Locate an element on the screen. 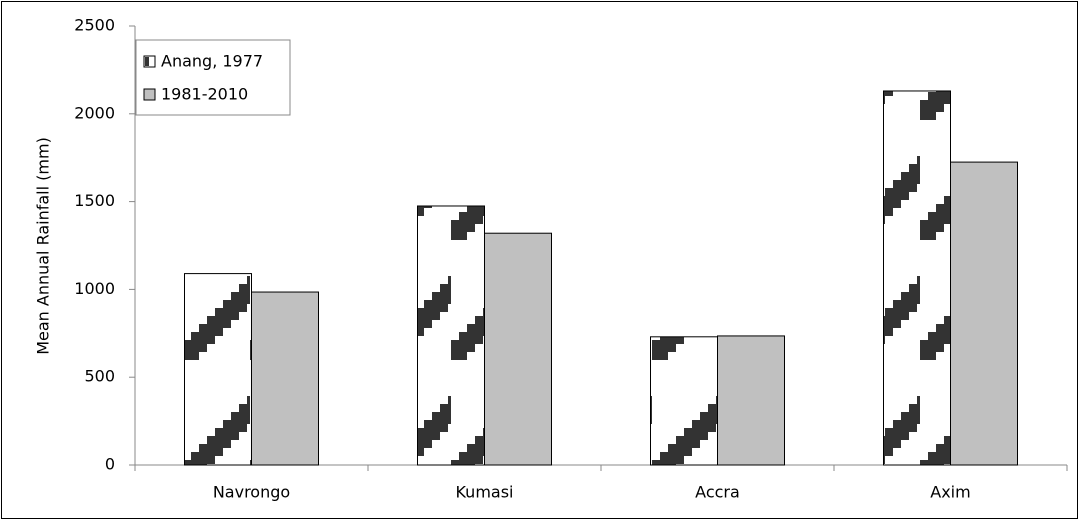 The width and height of the screenshot is (1079, 524). legend-swatch-hatch is located at coordinates (147, 61).